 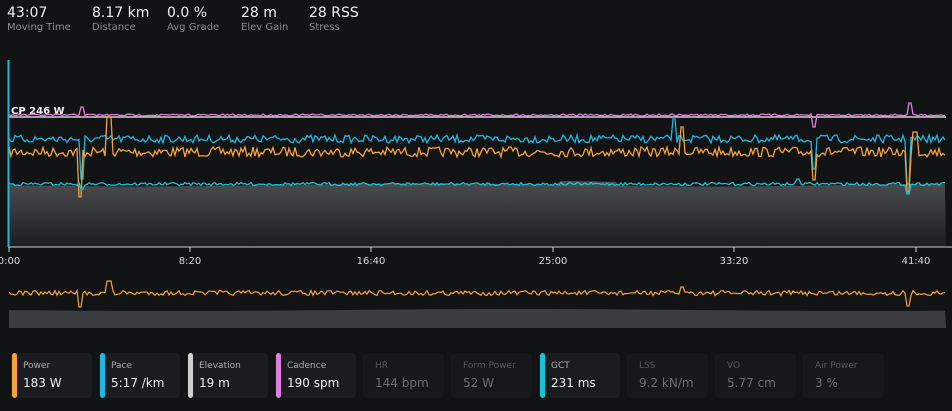 I want to click on overview-elevation-area, so click(x=477, y=318).